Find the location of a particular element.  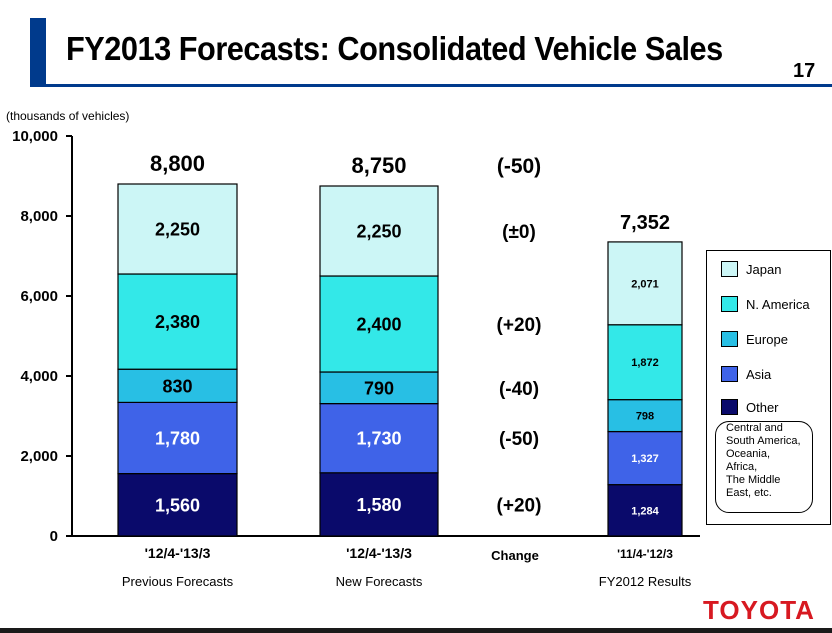

toyota-logo: TOYOTA is located at coordinates (759, 610).